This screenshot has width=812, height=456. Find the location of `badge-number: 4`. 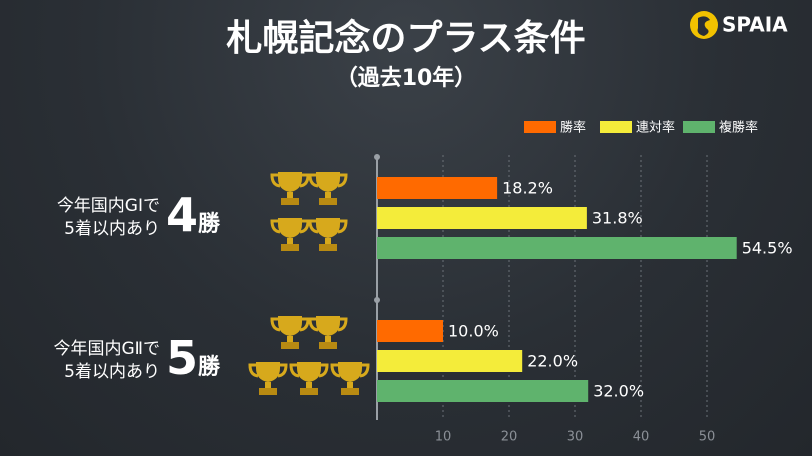

badge-number: 4 is located at coordinates (182, 215).